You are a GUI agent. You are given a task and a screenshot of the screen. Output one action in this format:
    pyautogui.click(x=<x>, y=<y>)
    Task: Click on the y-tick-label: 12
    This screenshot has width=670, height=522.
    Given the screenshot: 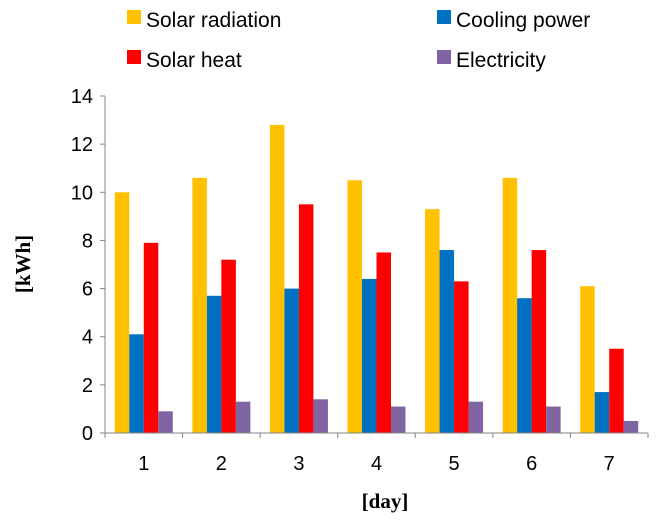 What is the action you would take?
    pyautogui.click(x=82, y=145)
    